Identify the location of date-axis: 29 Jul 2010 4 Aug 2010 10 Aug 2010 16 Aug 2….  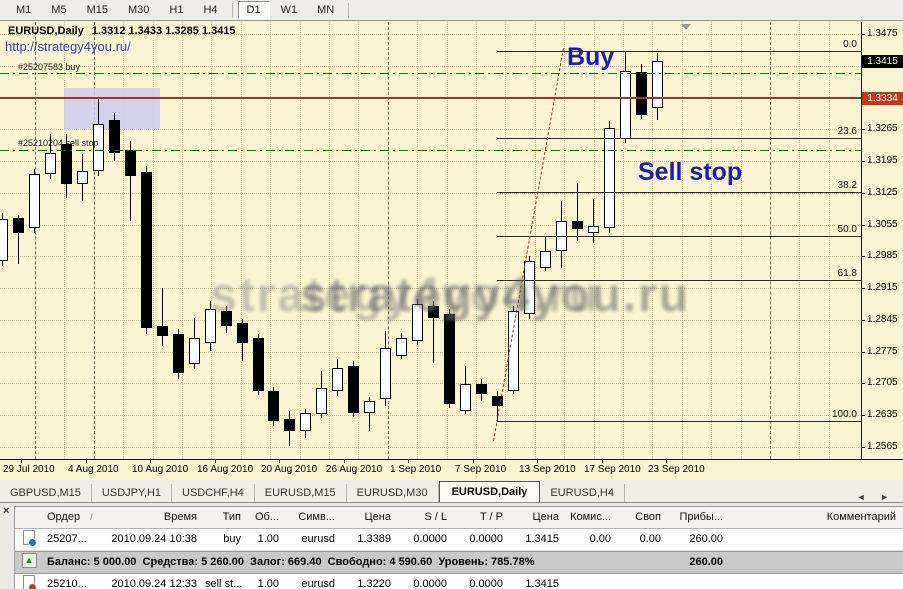
(451, 469).